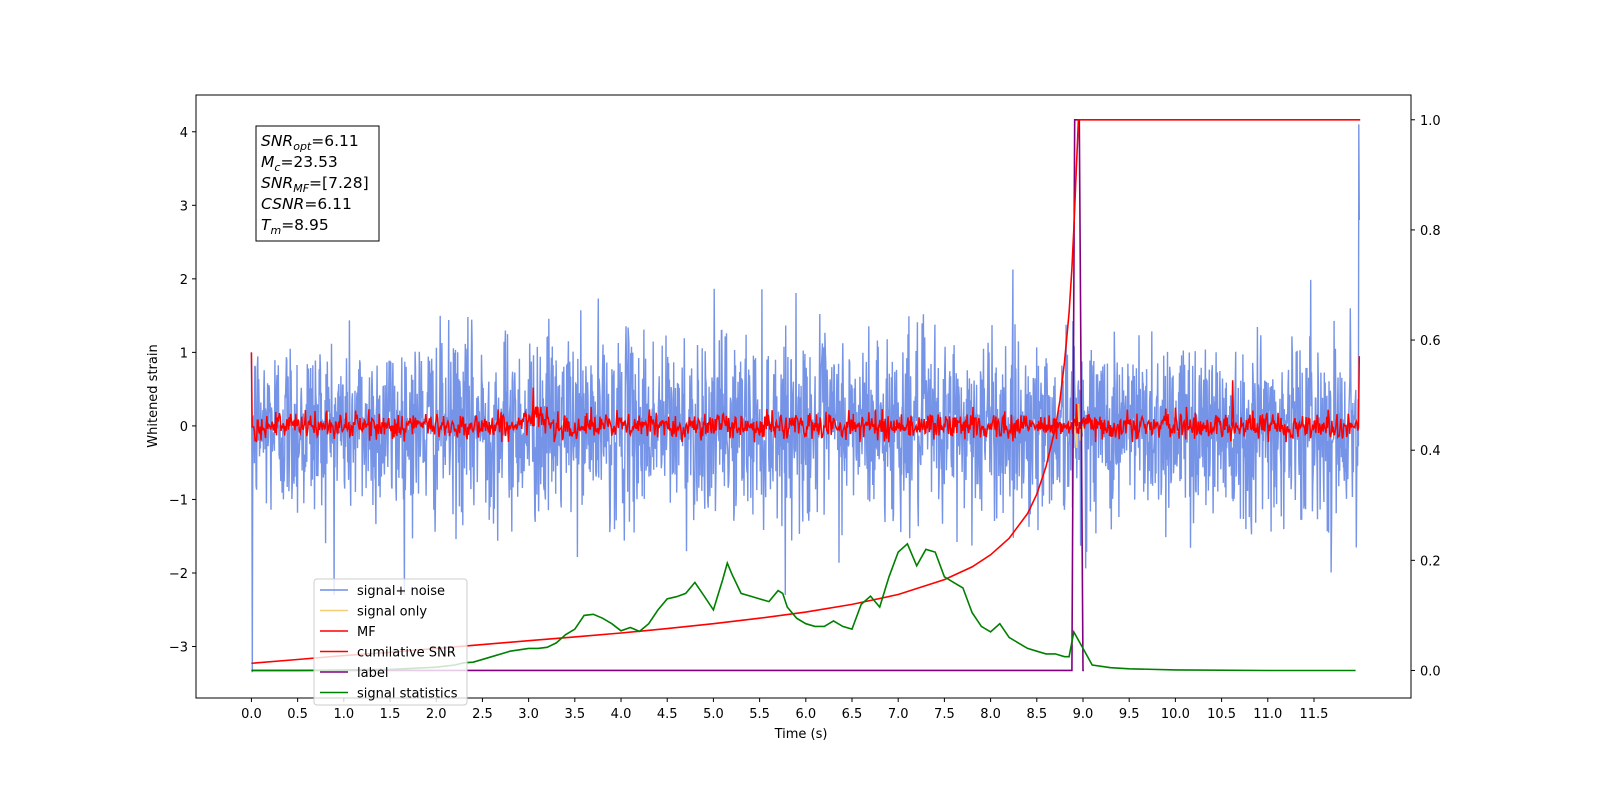 This screenshot has width=1600, height=804. What do you see at coordinates (944, 714) in the screenshot?
I see `x-tick-label: 7.5` at bounding box center [944, 714].